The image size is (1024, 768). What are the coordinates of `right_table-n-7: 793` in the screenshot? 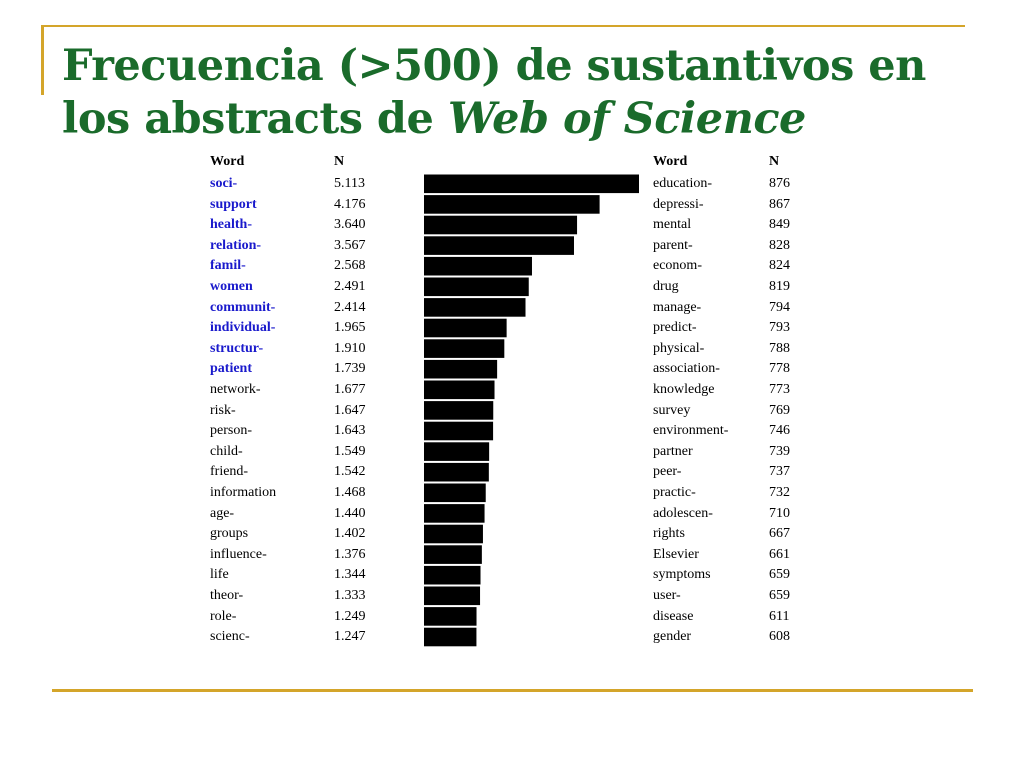 It's located at (779, 328).